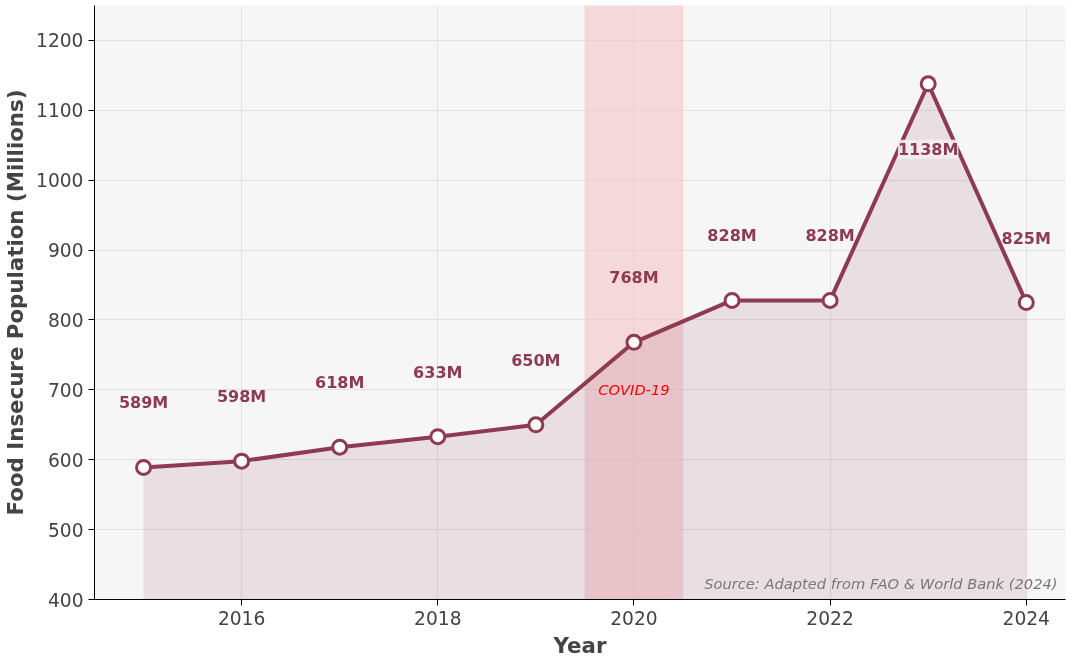  I want to click on y-tick-label: 700, so click(65, 390).